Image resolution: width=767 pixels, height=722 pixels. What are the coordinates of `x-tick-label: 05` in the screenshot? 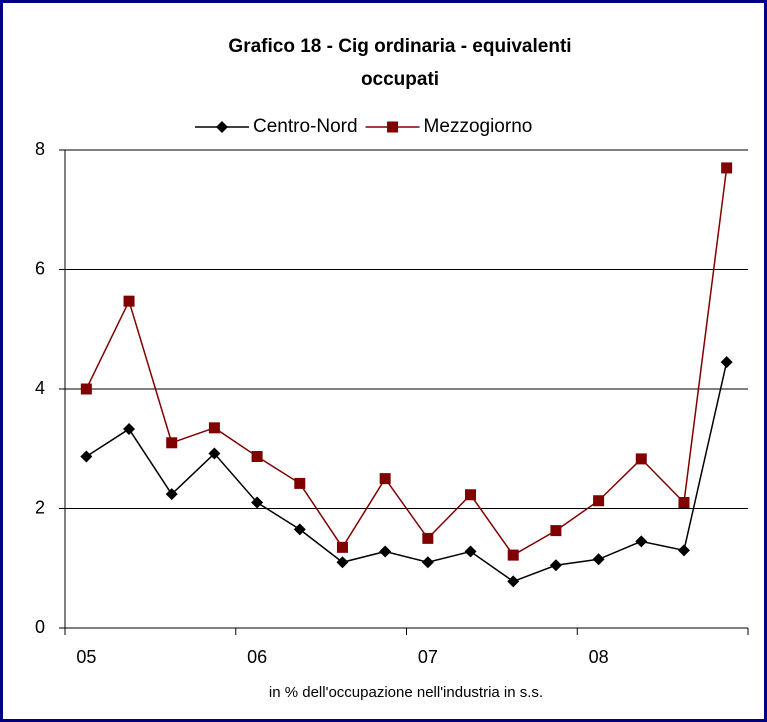 It's located at (86, 657).